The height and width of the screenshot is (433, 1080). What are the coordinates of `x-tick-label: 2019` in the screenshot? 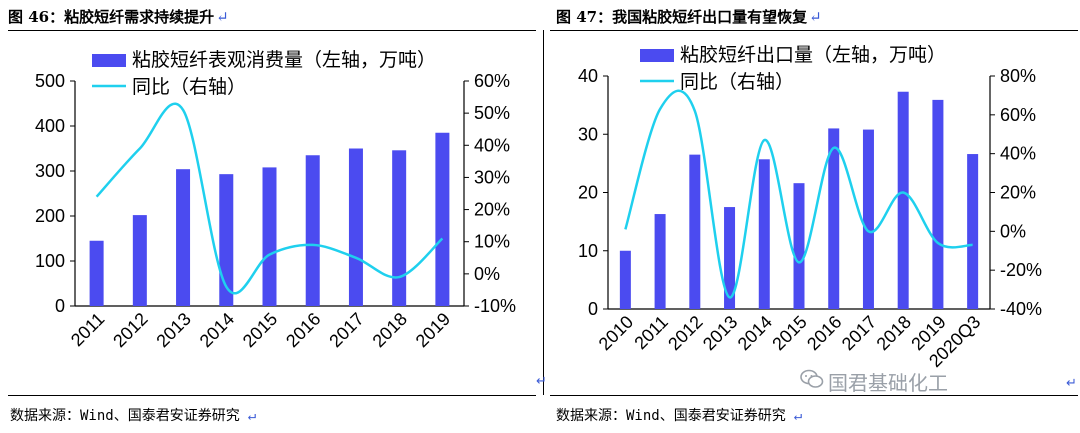 It's located at (433, 330).